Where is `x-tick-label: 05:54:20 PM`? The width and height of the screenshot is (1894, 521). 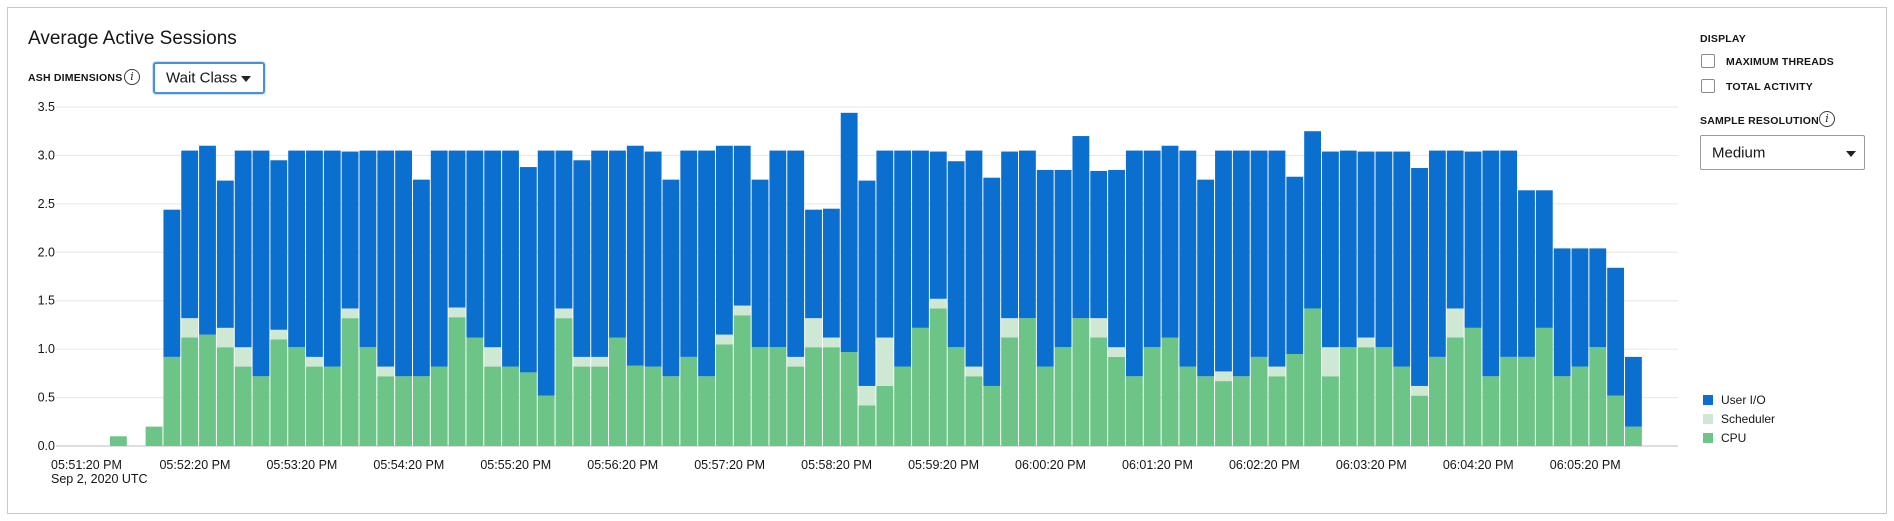 x-tick-label: 05:54:20 PM is located at coordinates (408, 465).